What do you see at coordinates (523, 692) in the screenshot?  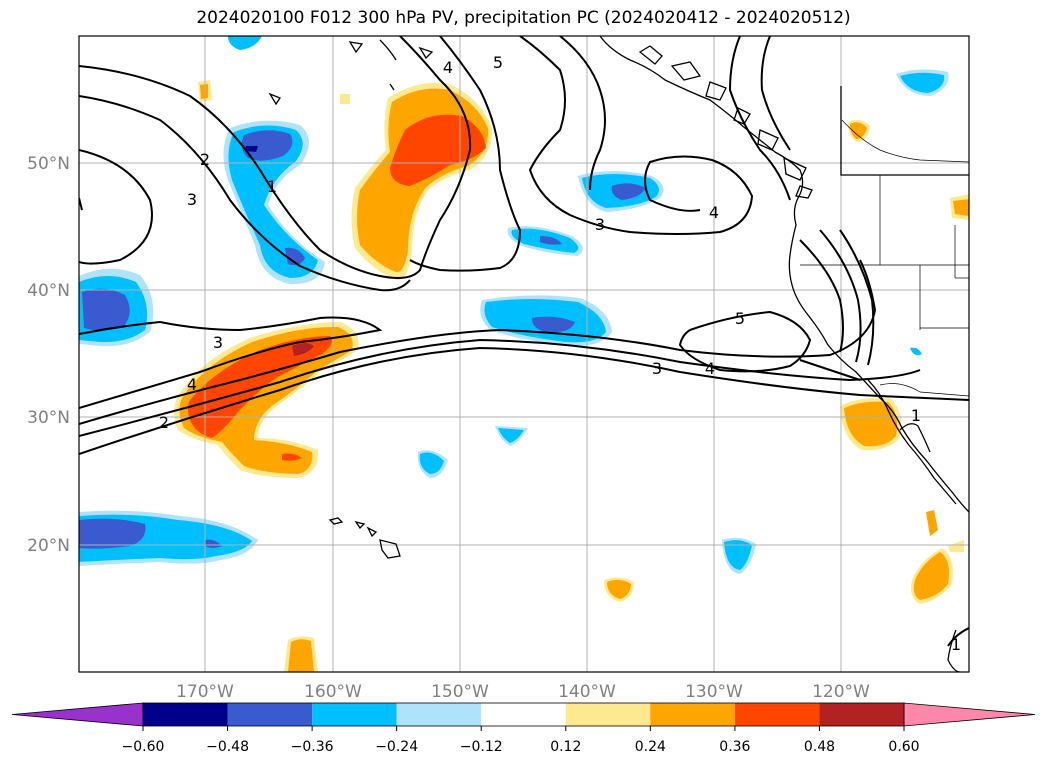 I see `longitude-labels: 170°W 160°W 150°W 140°W 130°W 120°W` at bounding box center [523, 692].